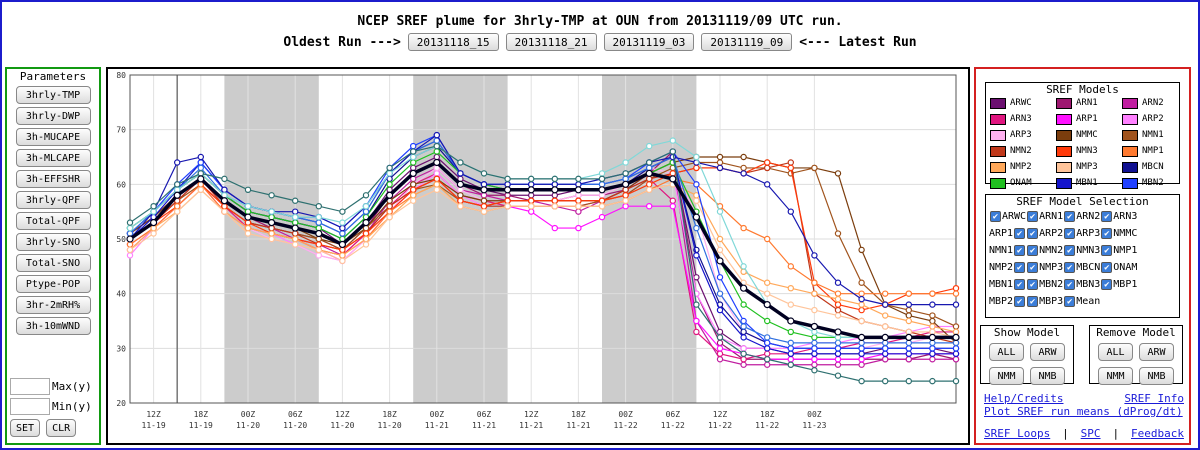  What do you see at coordinates (1047, 376) in the screenshot?
I see `show-nmb-button: NMB` at bounding box center [1047, 376].